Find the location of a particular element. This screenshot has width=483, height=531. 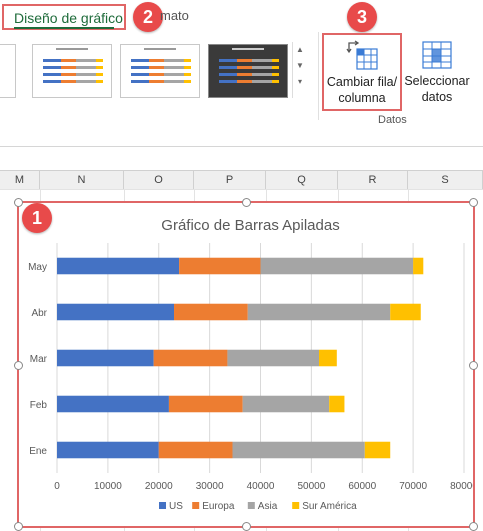

column-header-s: S is located at coordinates (445, 180).